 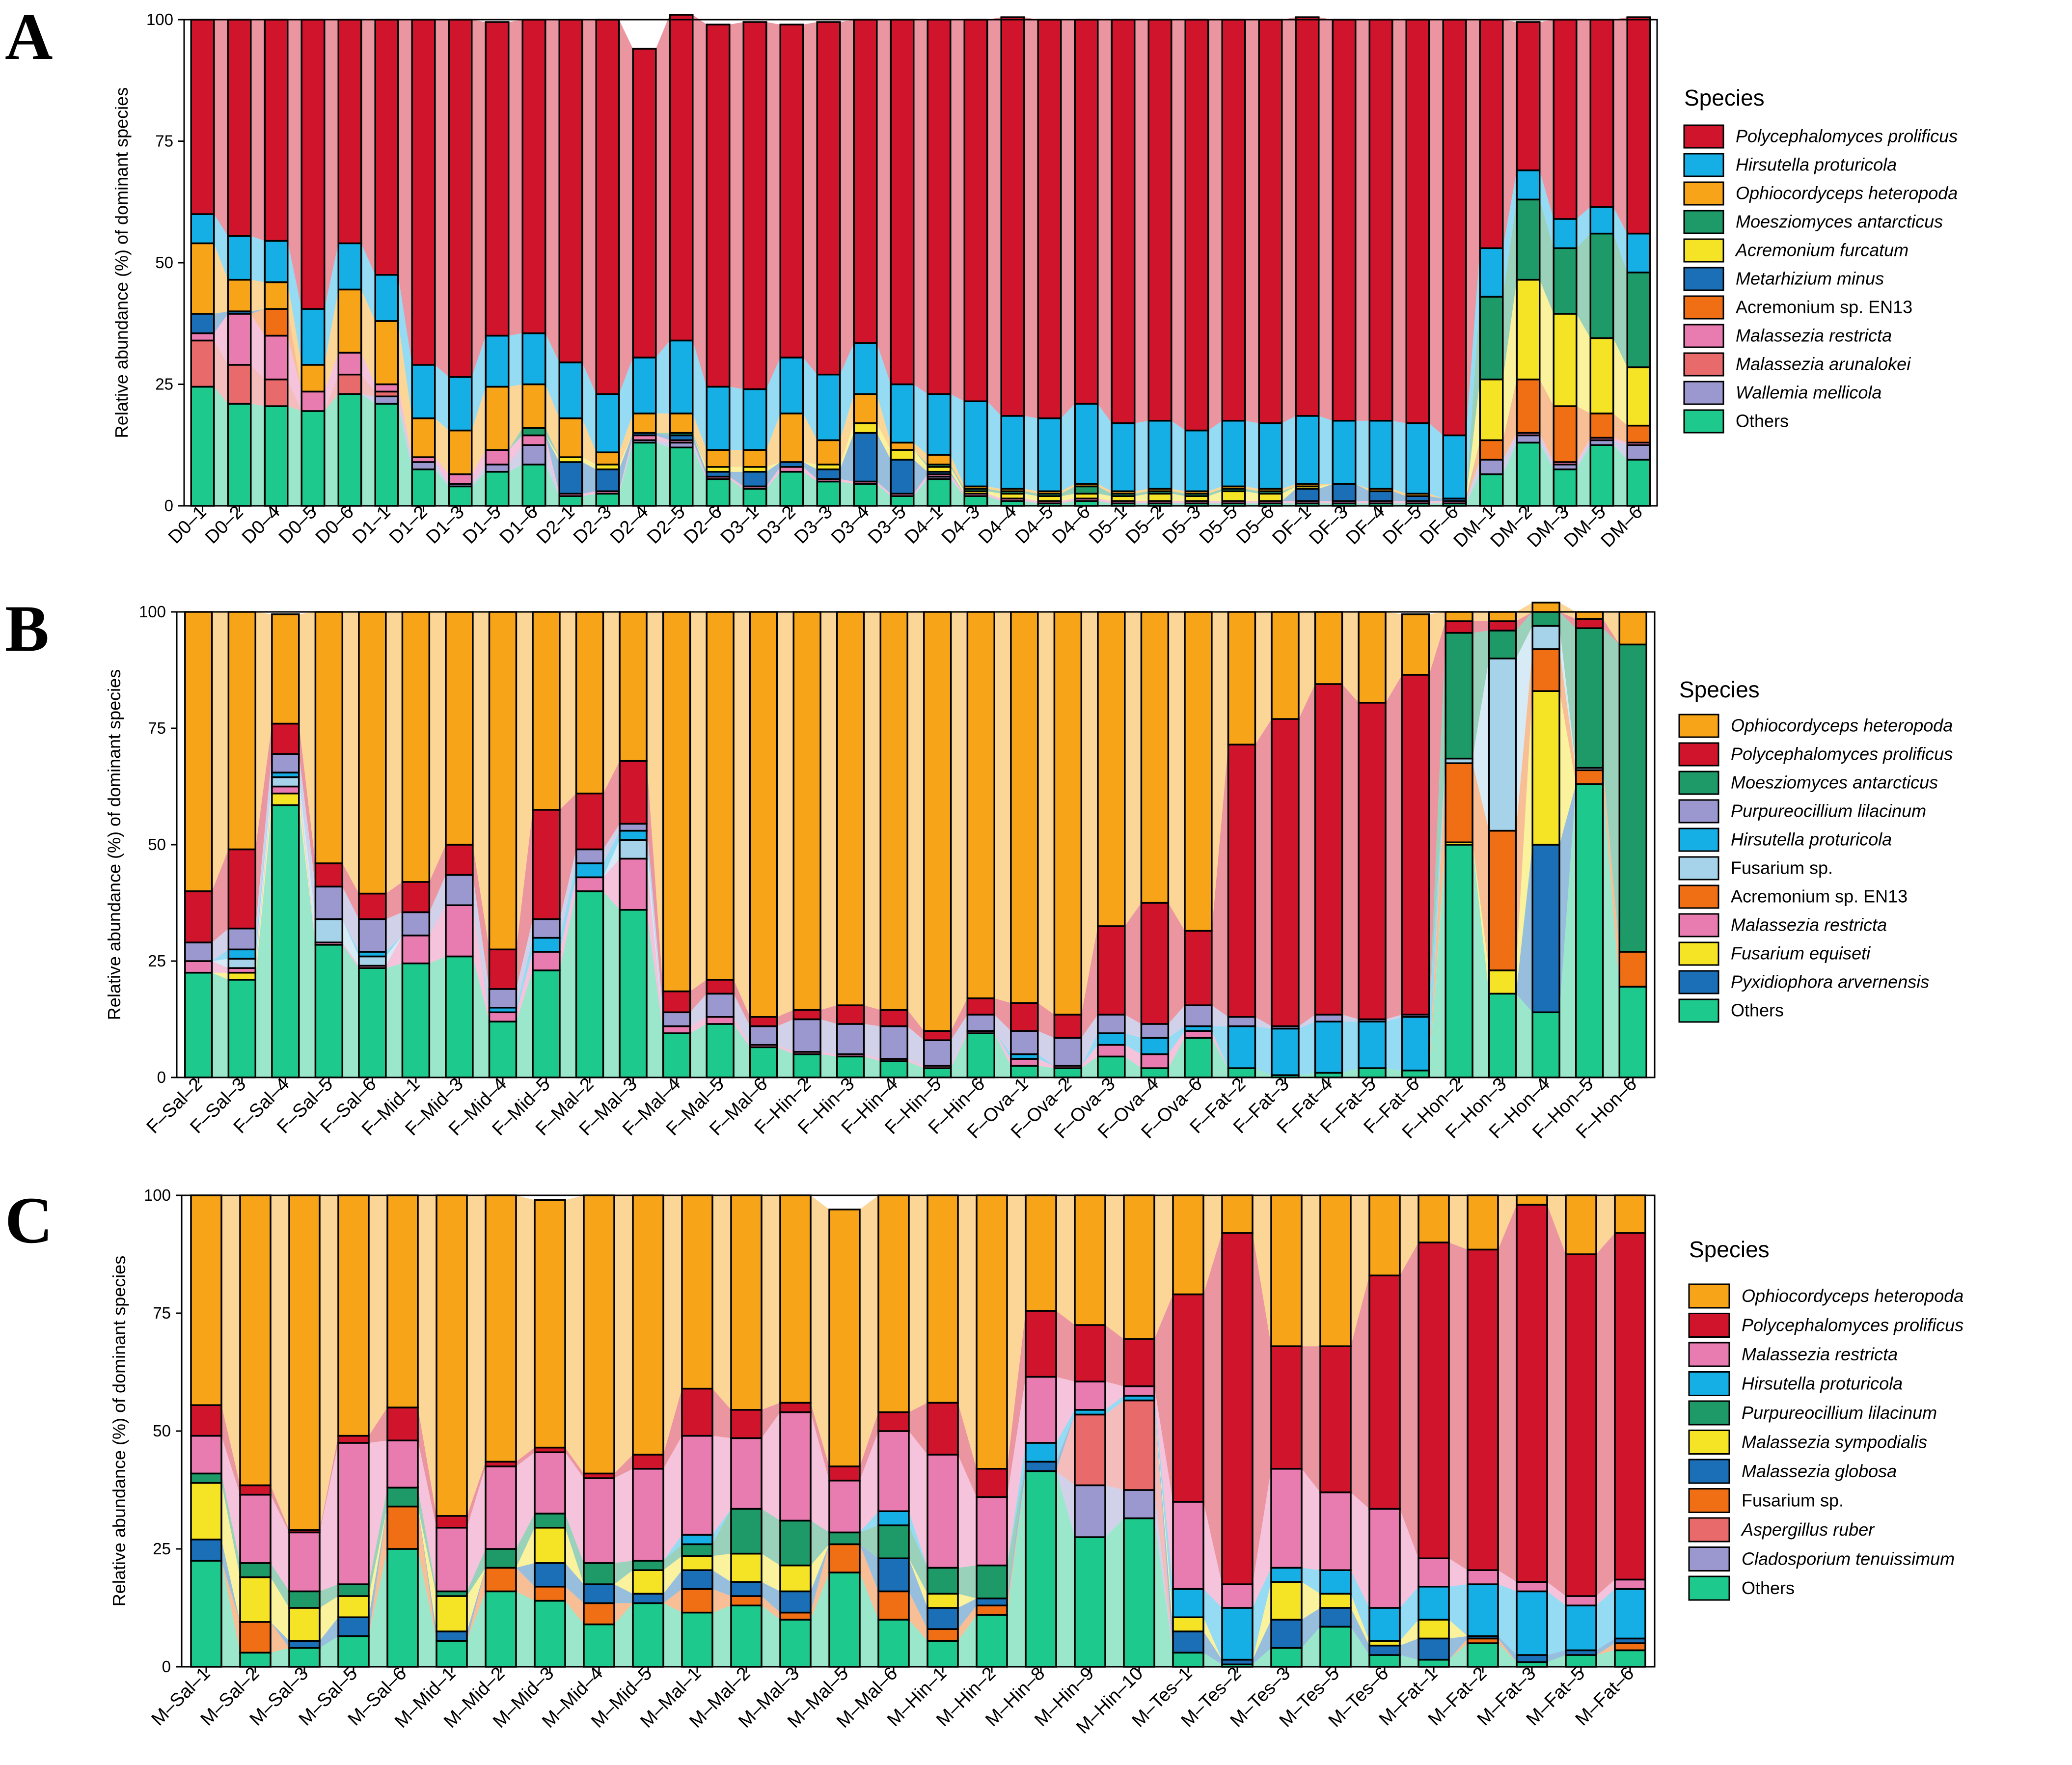 I want to click on panel-b-legend-label-purpureocillium-lilacinum: Purpureocillium lilacinum, so click(x=1828, y=811).